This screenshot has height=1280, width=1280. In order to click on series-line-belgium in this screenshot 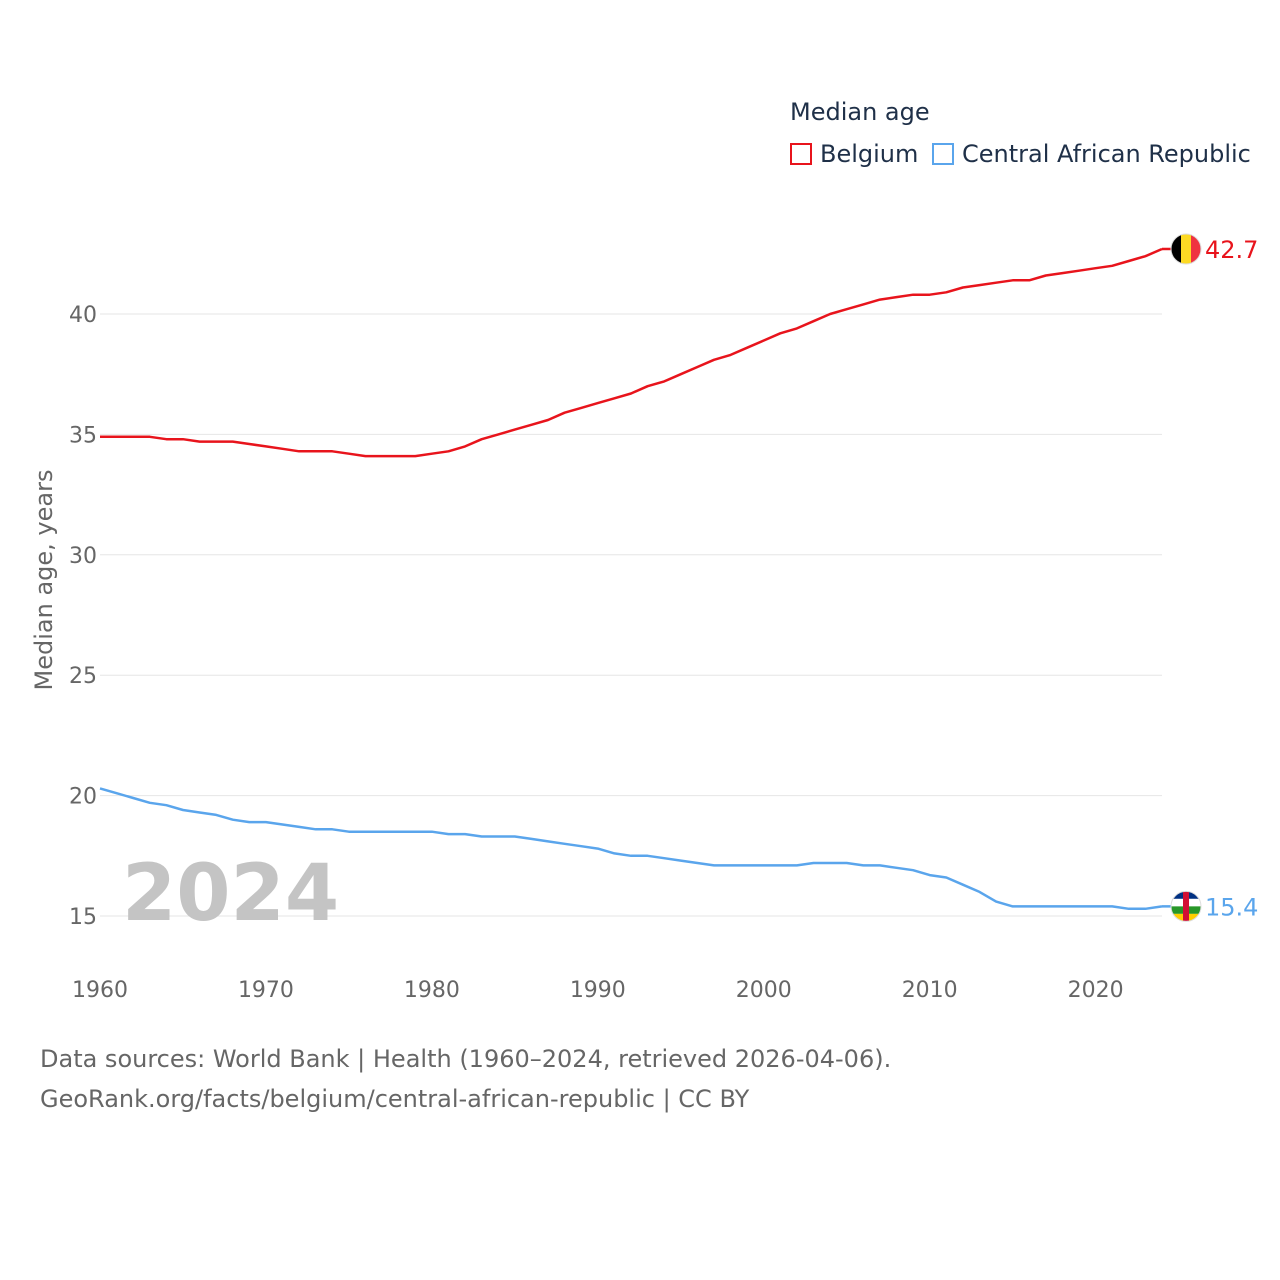, I will do `click(631, 352)`.